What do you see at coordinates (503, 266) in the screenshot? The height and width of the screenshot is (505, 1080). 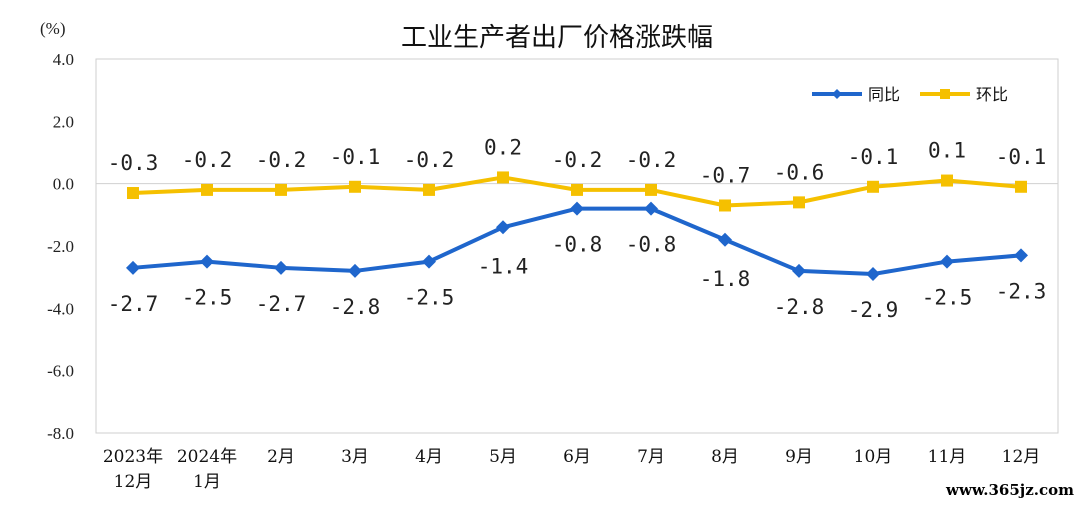 I see `data-label: -1.4` at bounding box center [503, 266].